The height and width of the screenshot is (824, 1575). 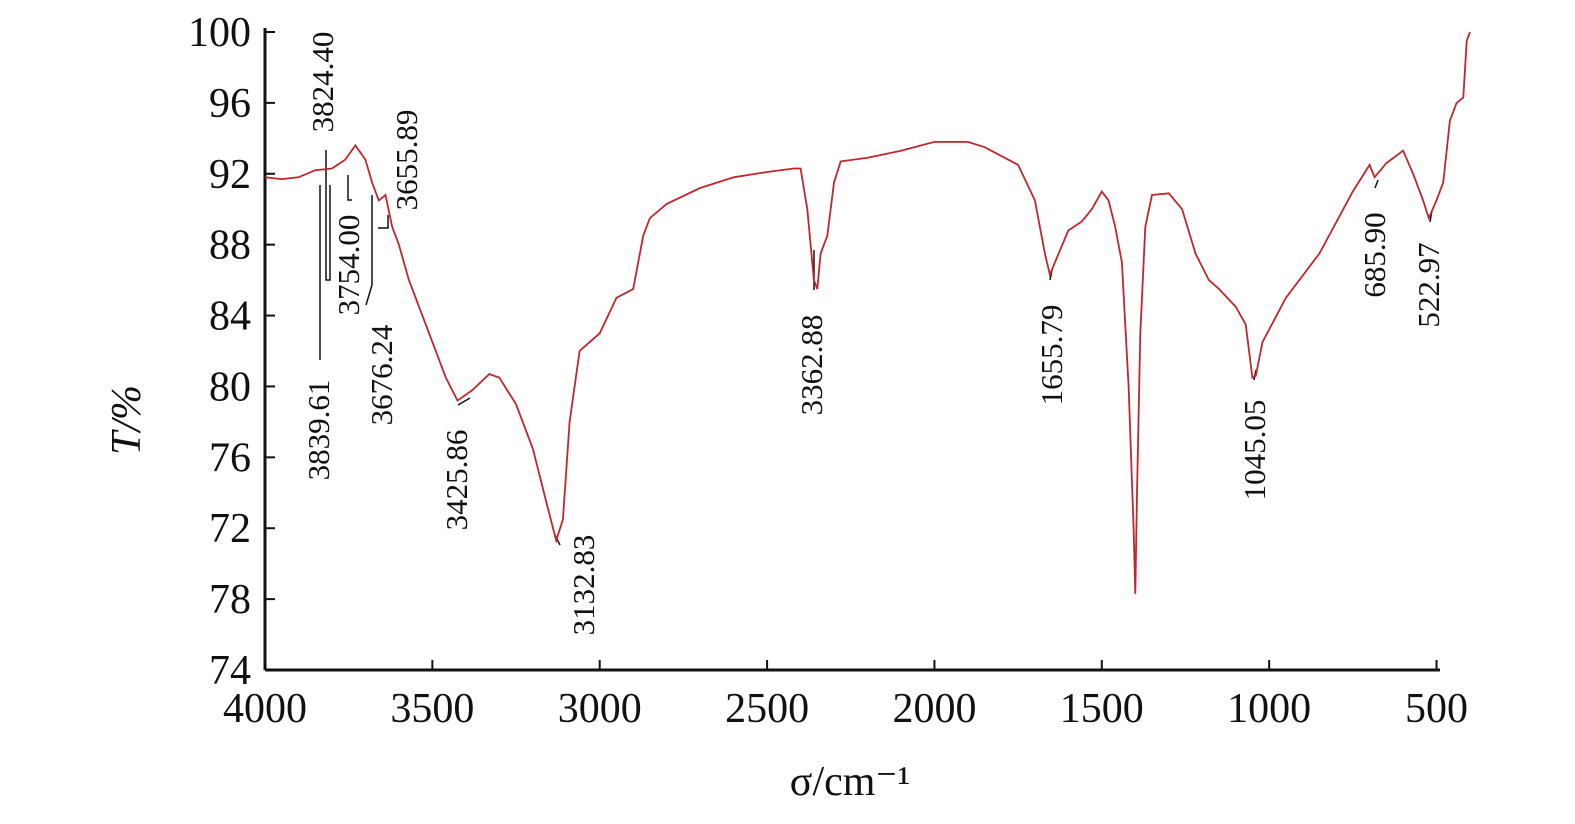 What do you see at coordinates (583, 585) in the screenshot?
I see `peak-label: 3132.83` at bounding box center [583, 585].